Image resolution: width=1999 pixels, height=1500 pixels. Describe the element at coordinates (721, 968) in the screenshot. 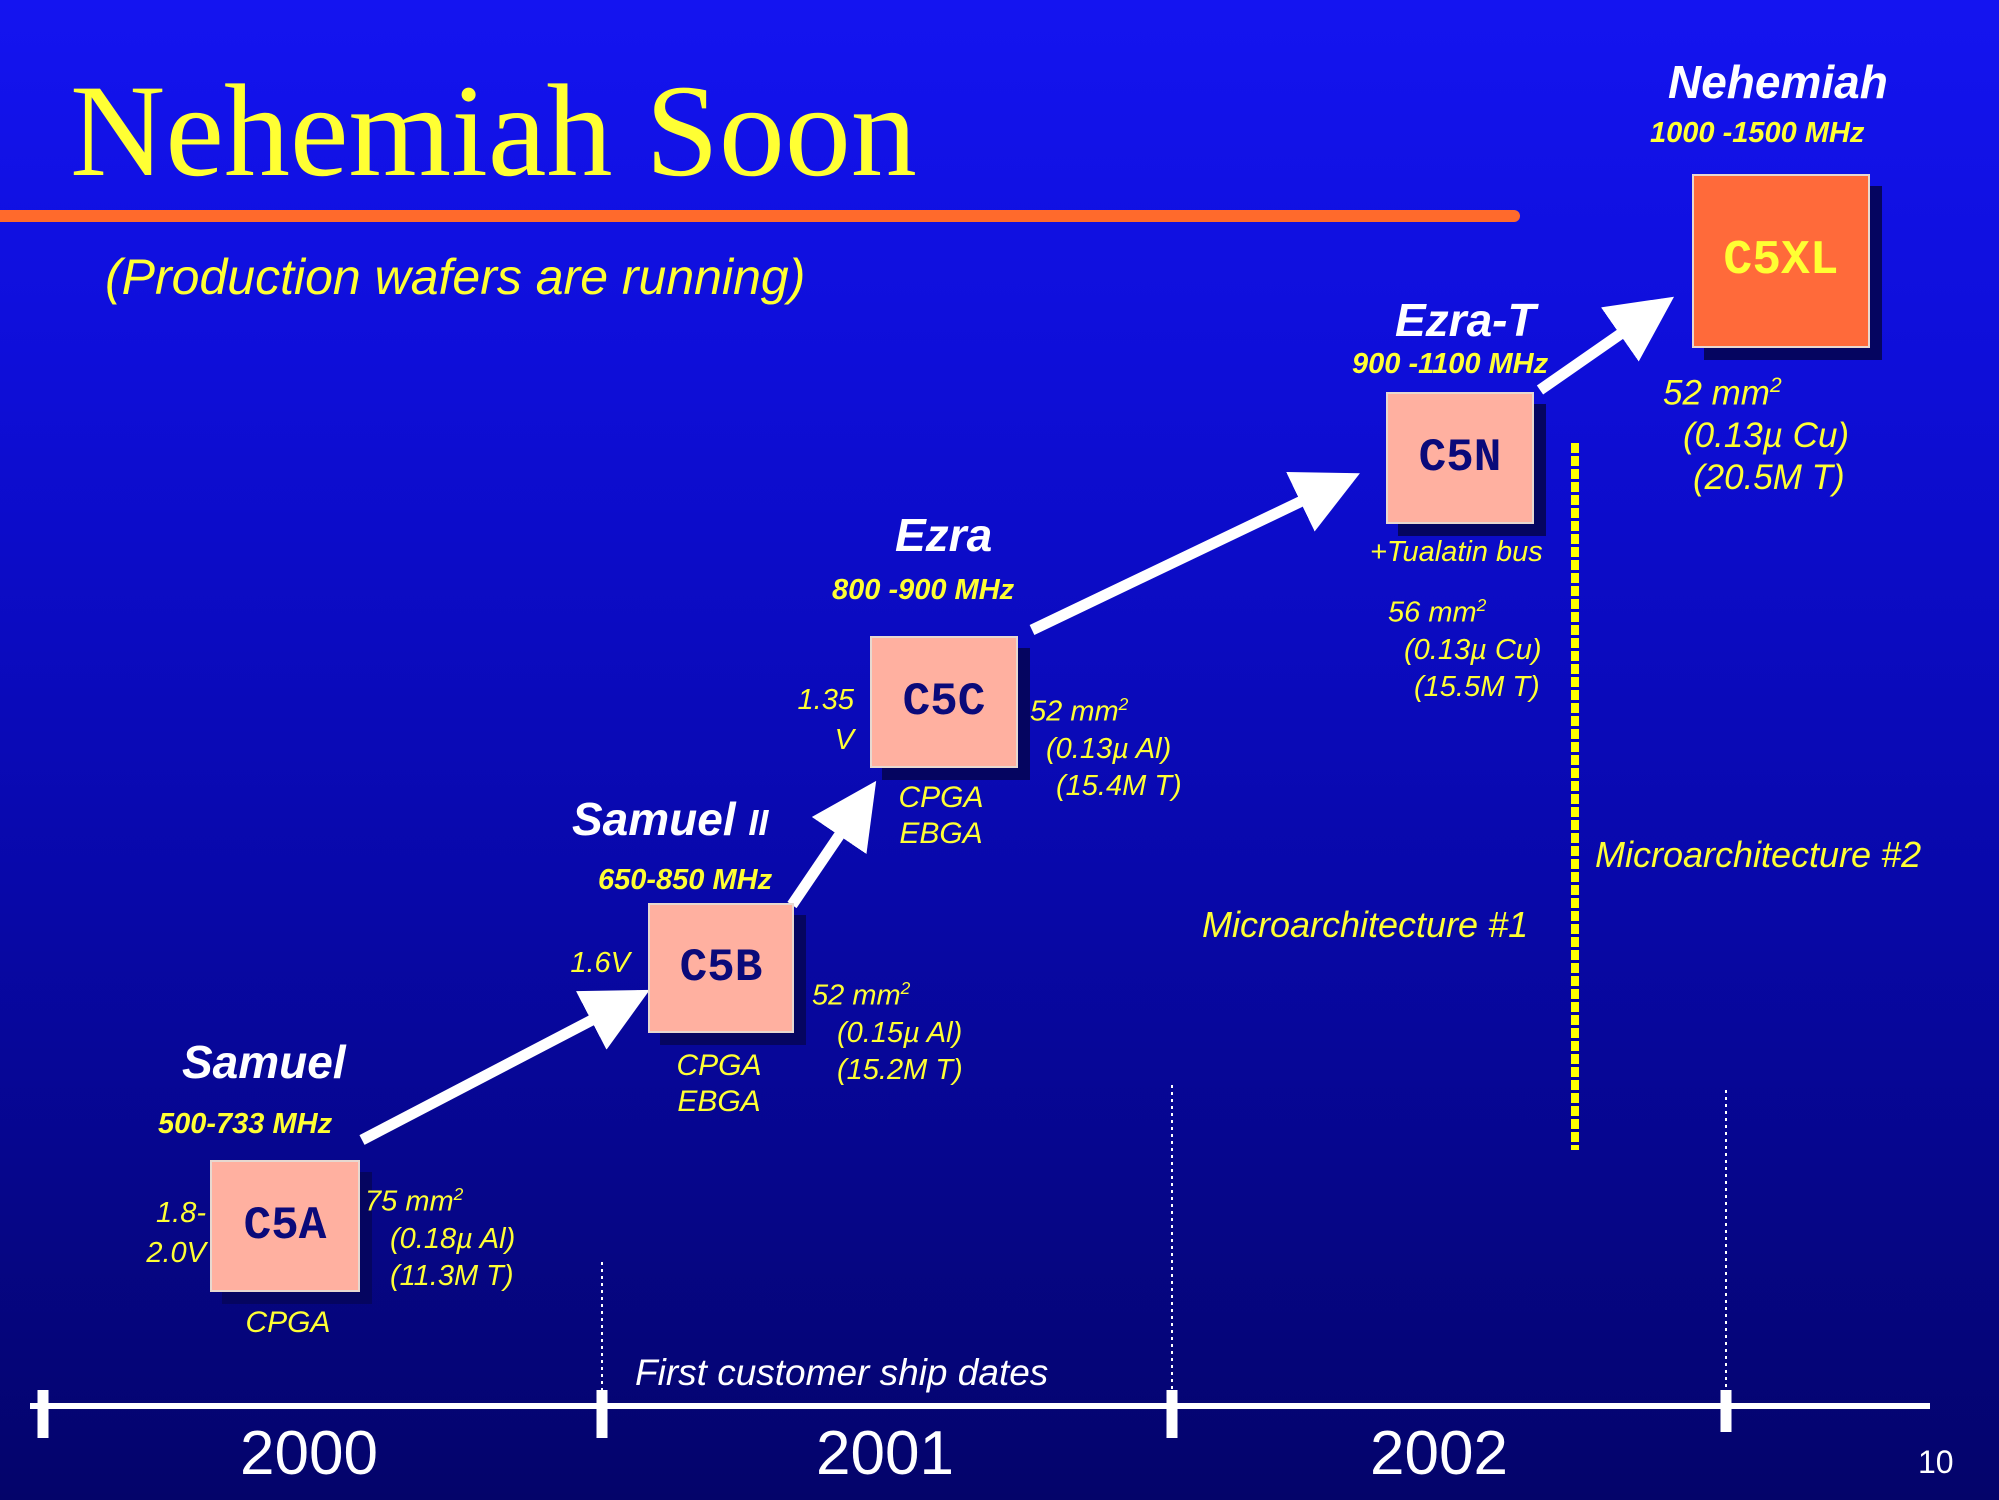

I see `chip-c5b: C5B` at that location.